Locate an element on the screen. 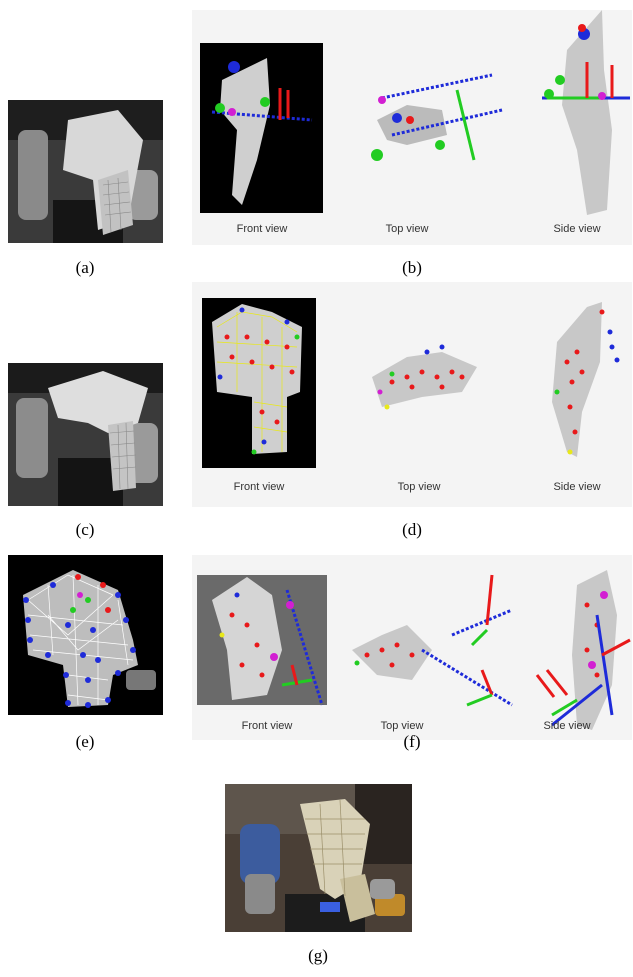  f-side-points is located at coordinates (596, 634).